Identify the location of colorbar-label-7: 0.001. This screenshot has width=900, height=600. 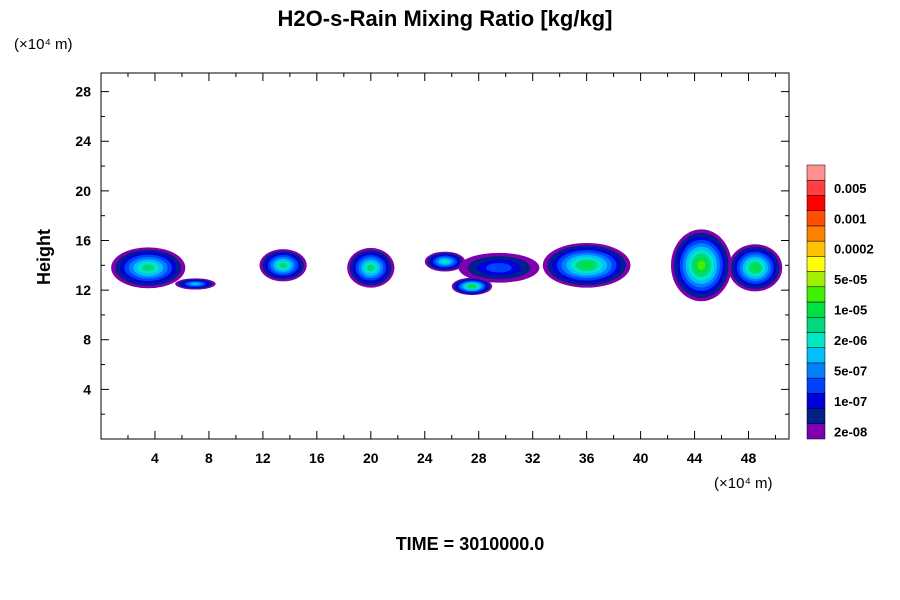
(850, 218).